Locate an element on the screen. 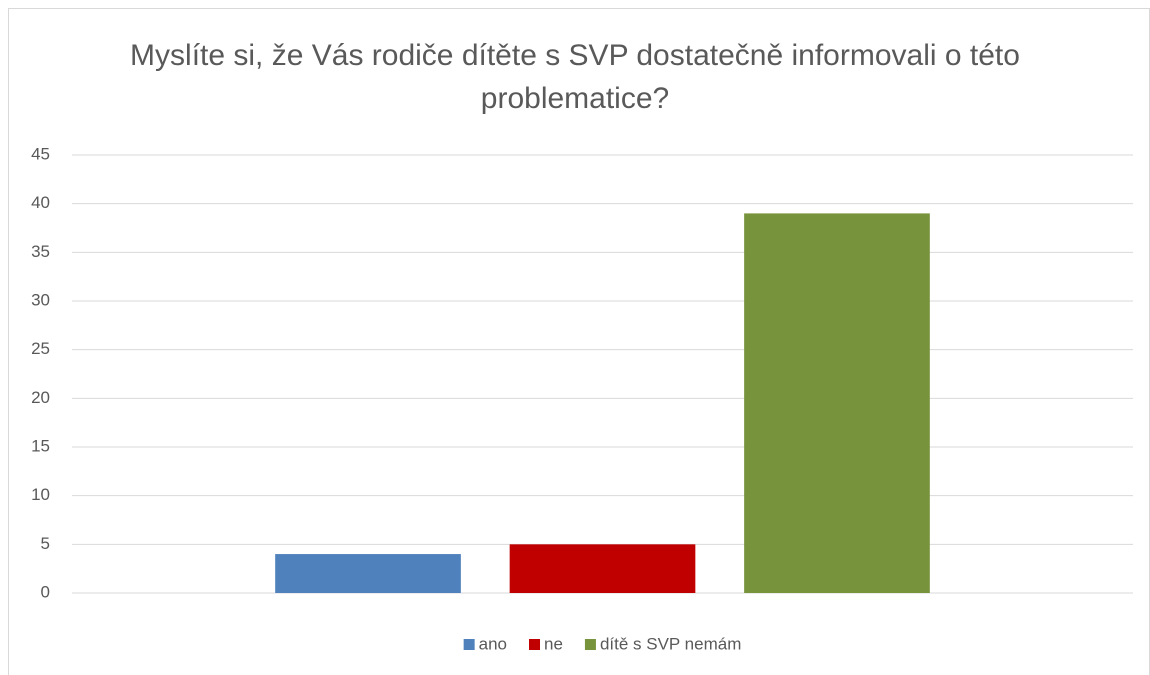 The image size is (1150, 675). y-tick-label: 40 is located at coordinates (40, 202).